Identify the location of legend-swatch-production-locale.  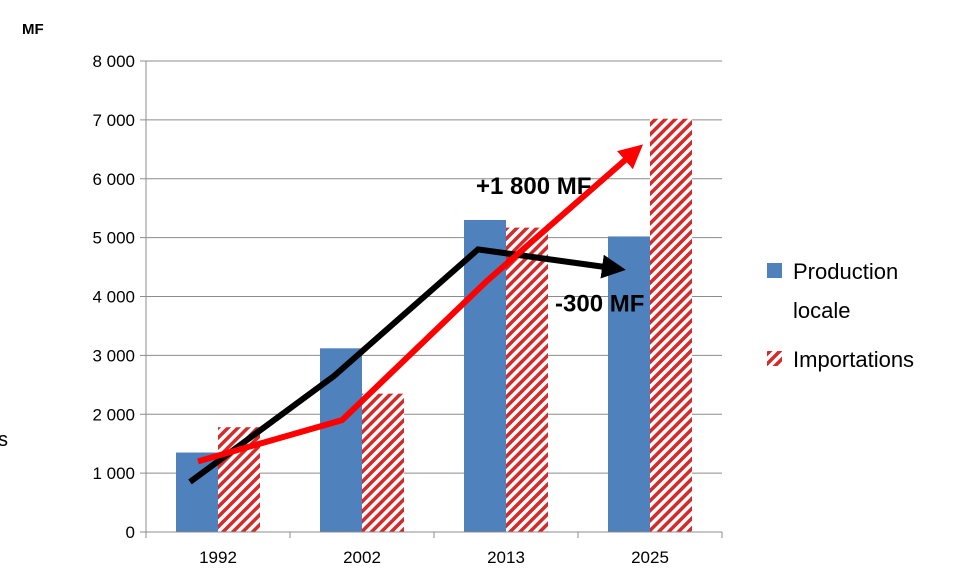
(774, 270).